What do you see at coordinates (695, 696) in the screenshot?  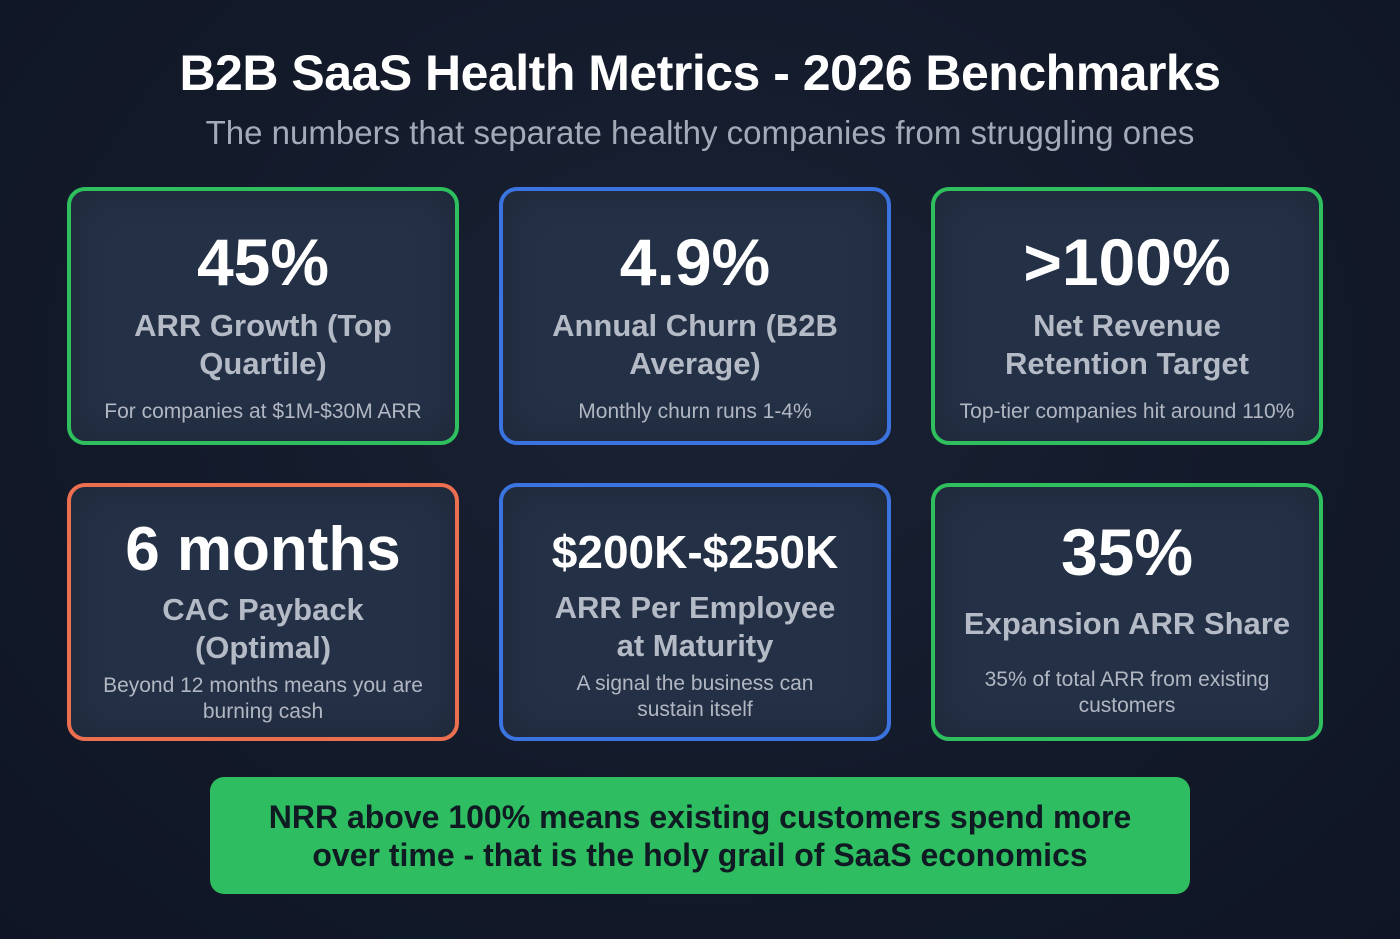 I see `metric-note: A signal the business can sustain itself` at bounding box center [695, 696].